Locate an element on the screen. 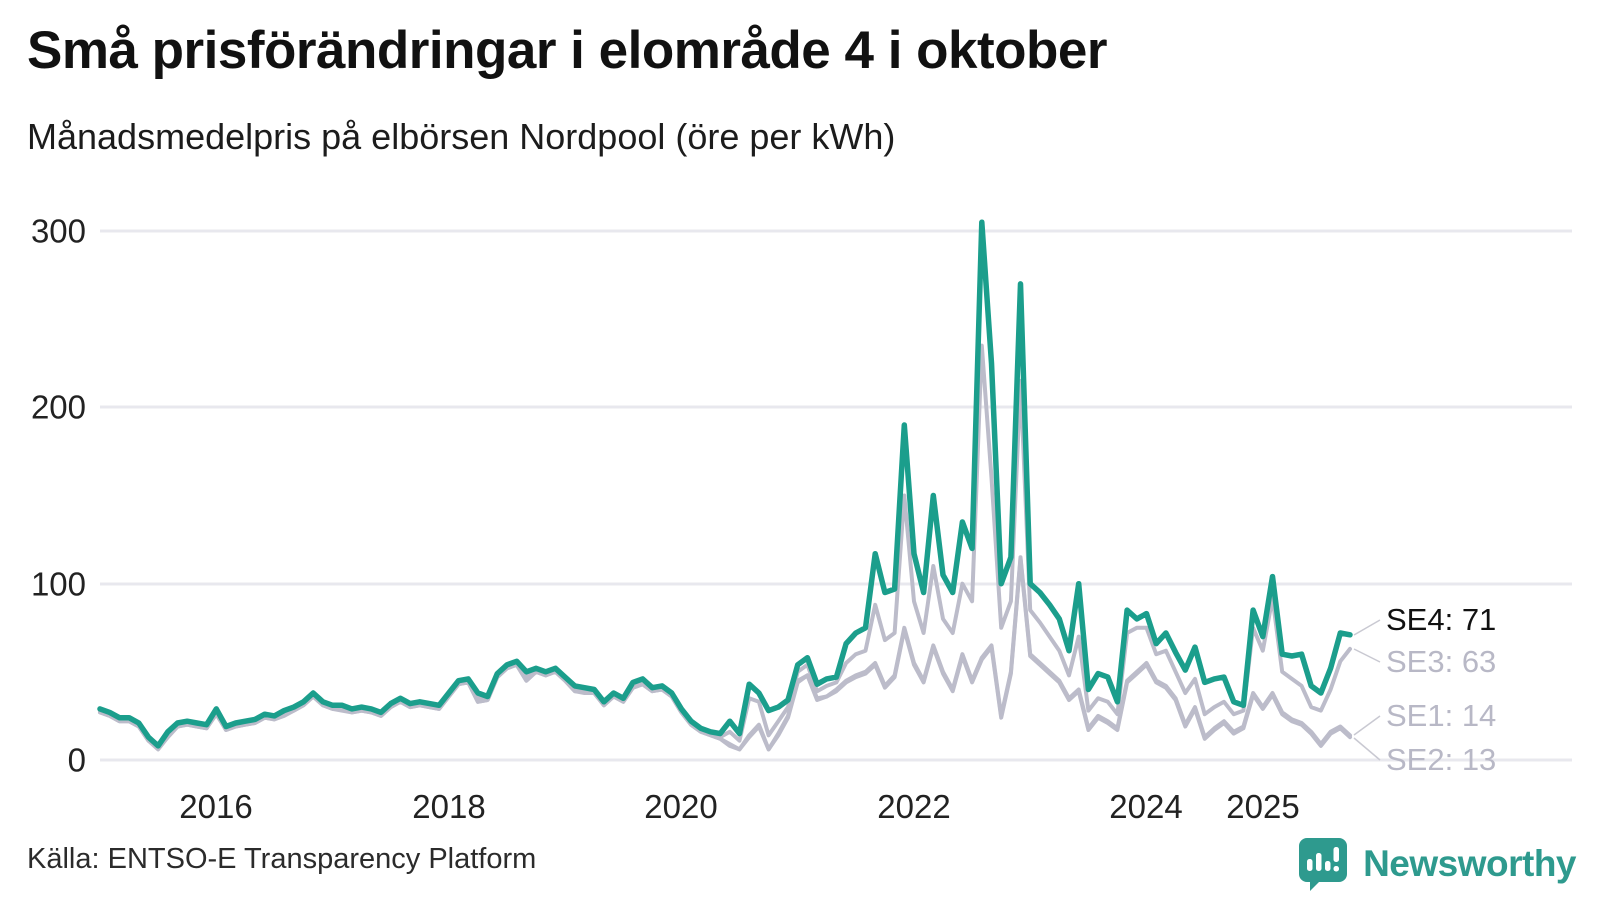 This screenshot has width=1600, height=900. newsworthy-logo: Newsworthy is located at coordinates (1436, 864).